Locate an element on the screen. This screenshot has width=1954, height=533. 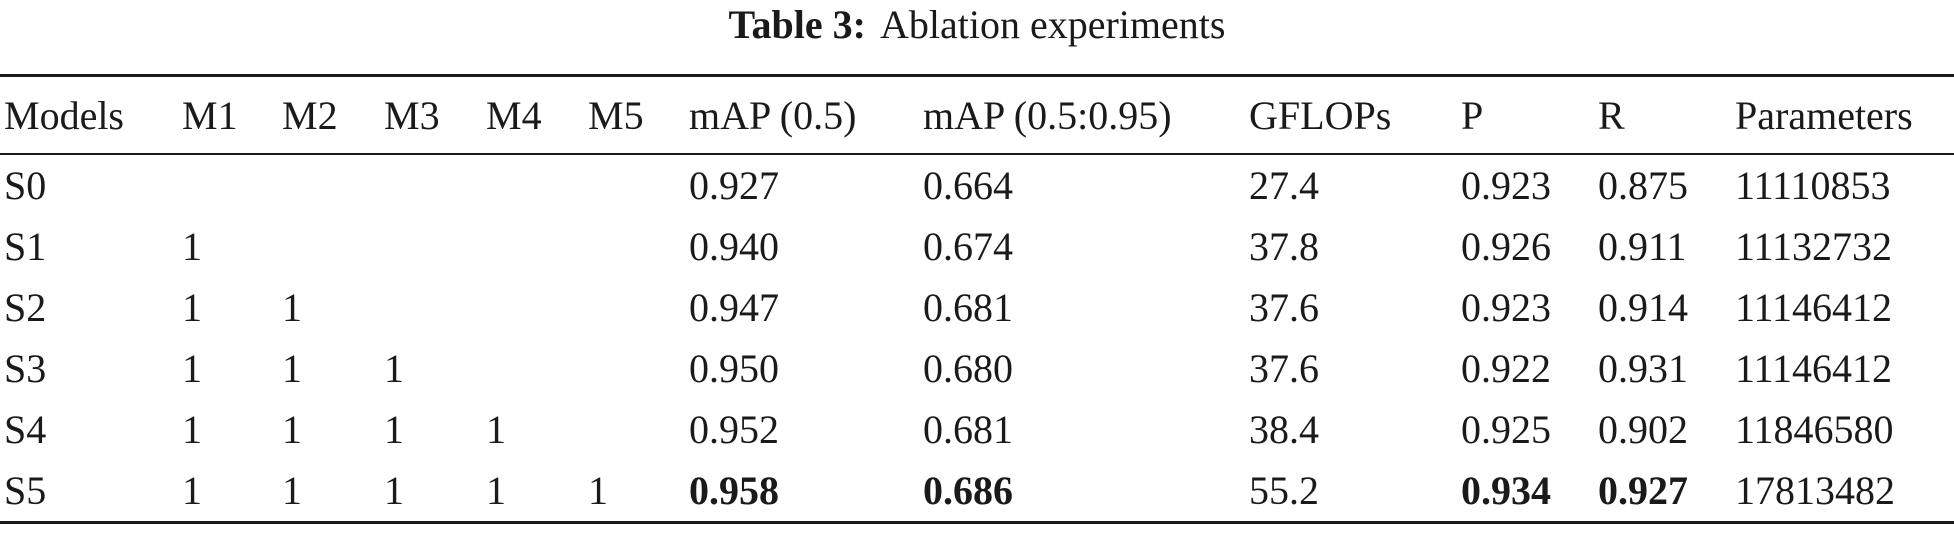
table-bottom-rule is located at coordinates (977, 522).